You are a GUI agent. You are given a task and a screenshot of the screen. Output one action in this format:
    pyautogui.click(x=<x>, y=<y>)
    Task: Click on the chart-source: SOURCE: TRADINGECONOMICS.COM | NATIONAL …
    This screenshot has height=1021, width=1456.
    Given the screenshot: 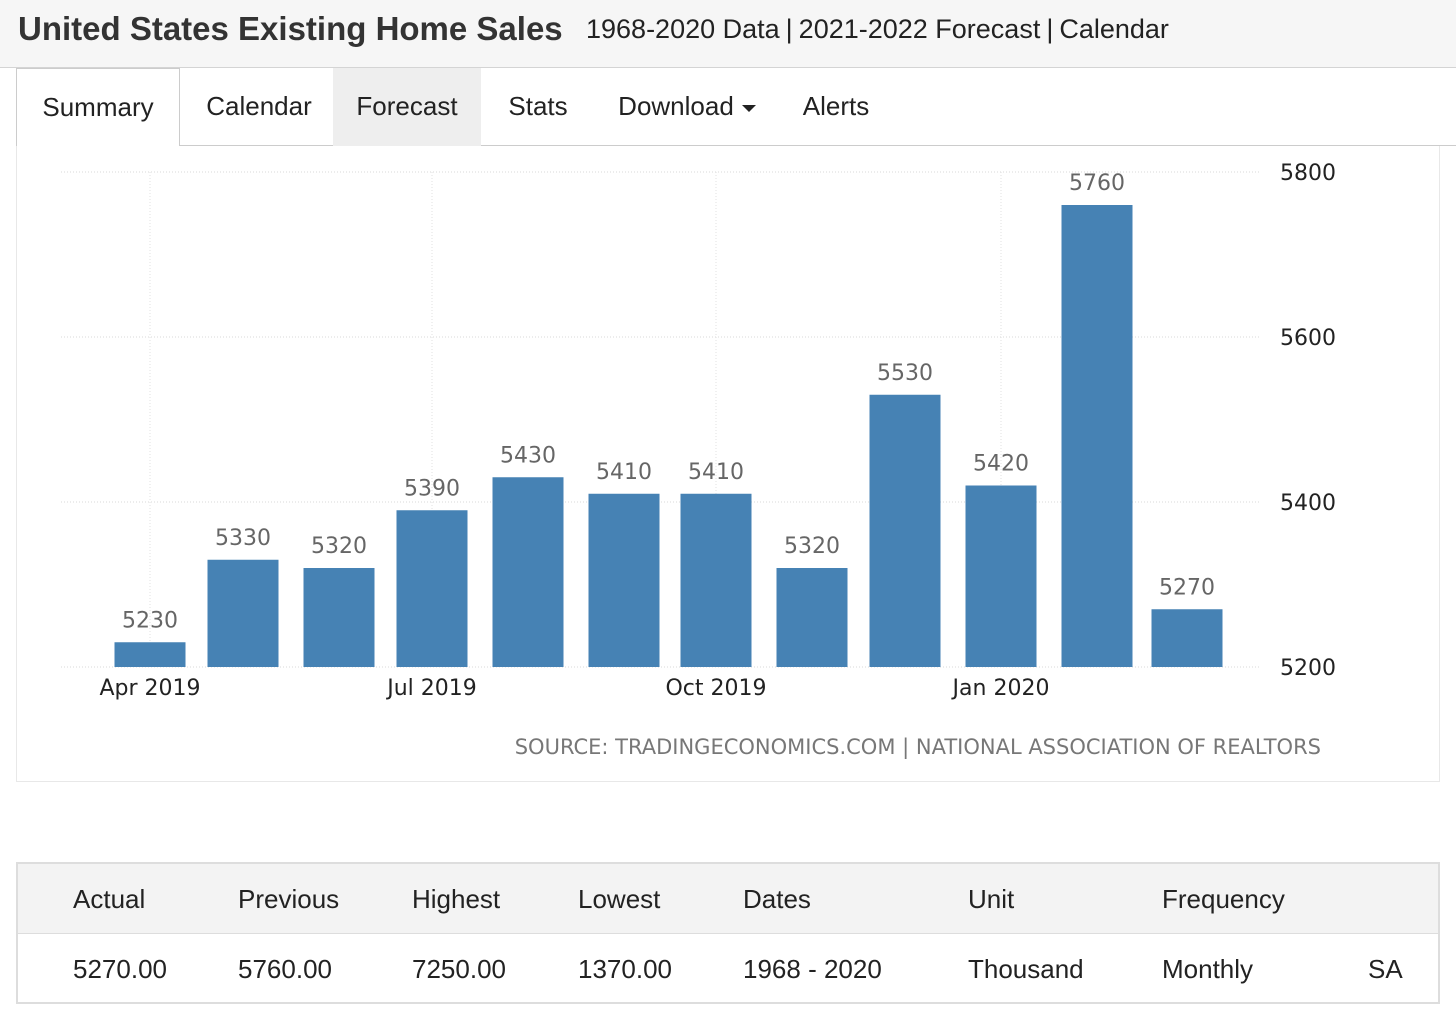 What is the action you would take?
    pyautogui.click(x=918, y=747)
    